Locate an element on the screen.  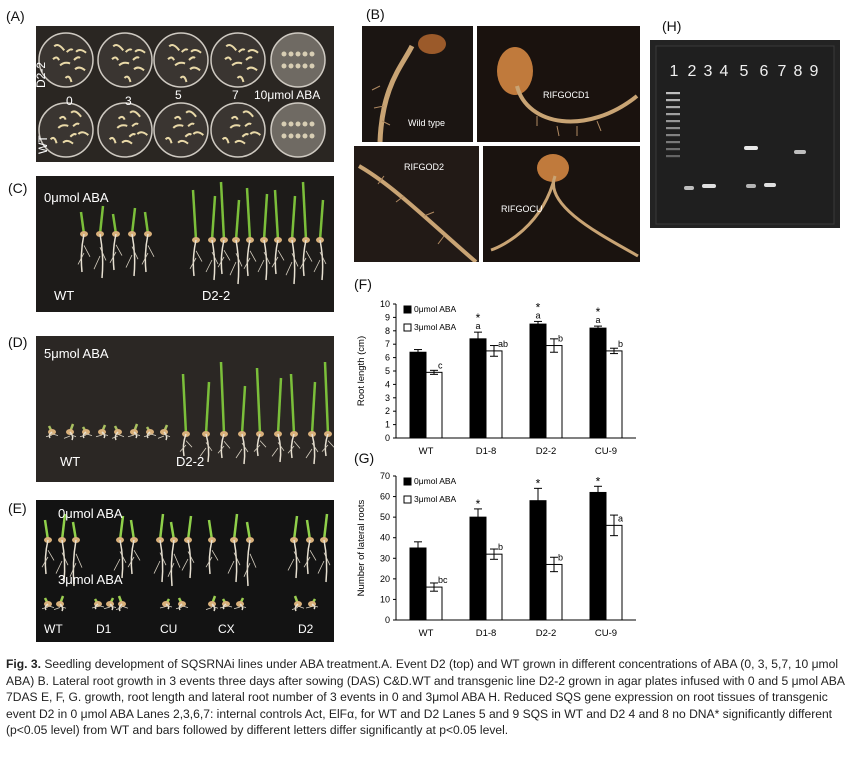
panel-d-label: (D) is located at coordinates (18, 342).